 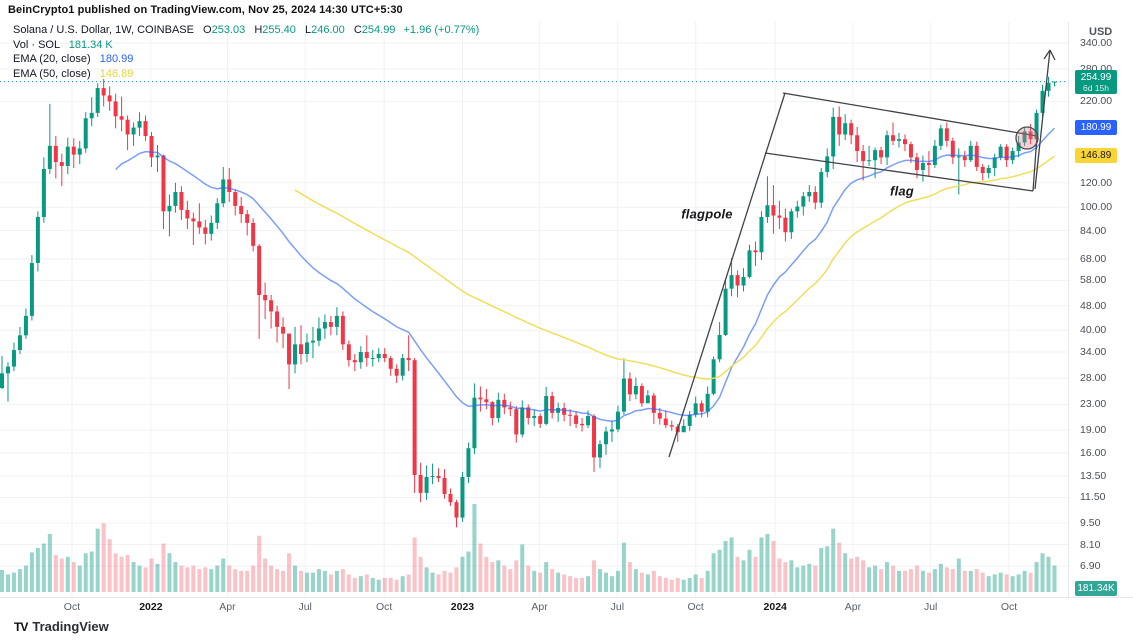 What do you see at coordinates (1042, 119) in the screenshot?
I see `trend-arrow` at bounding box center [1042, 119].